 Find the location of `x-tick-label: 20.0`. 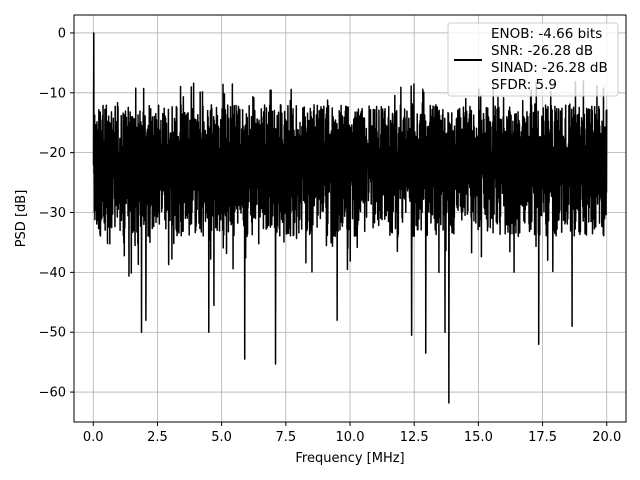

x-tick-label: 20.0 is located at coordinates (606, 437).